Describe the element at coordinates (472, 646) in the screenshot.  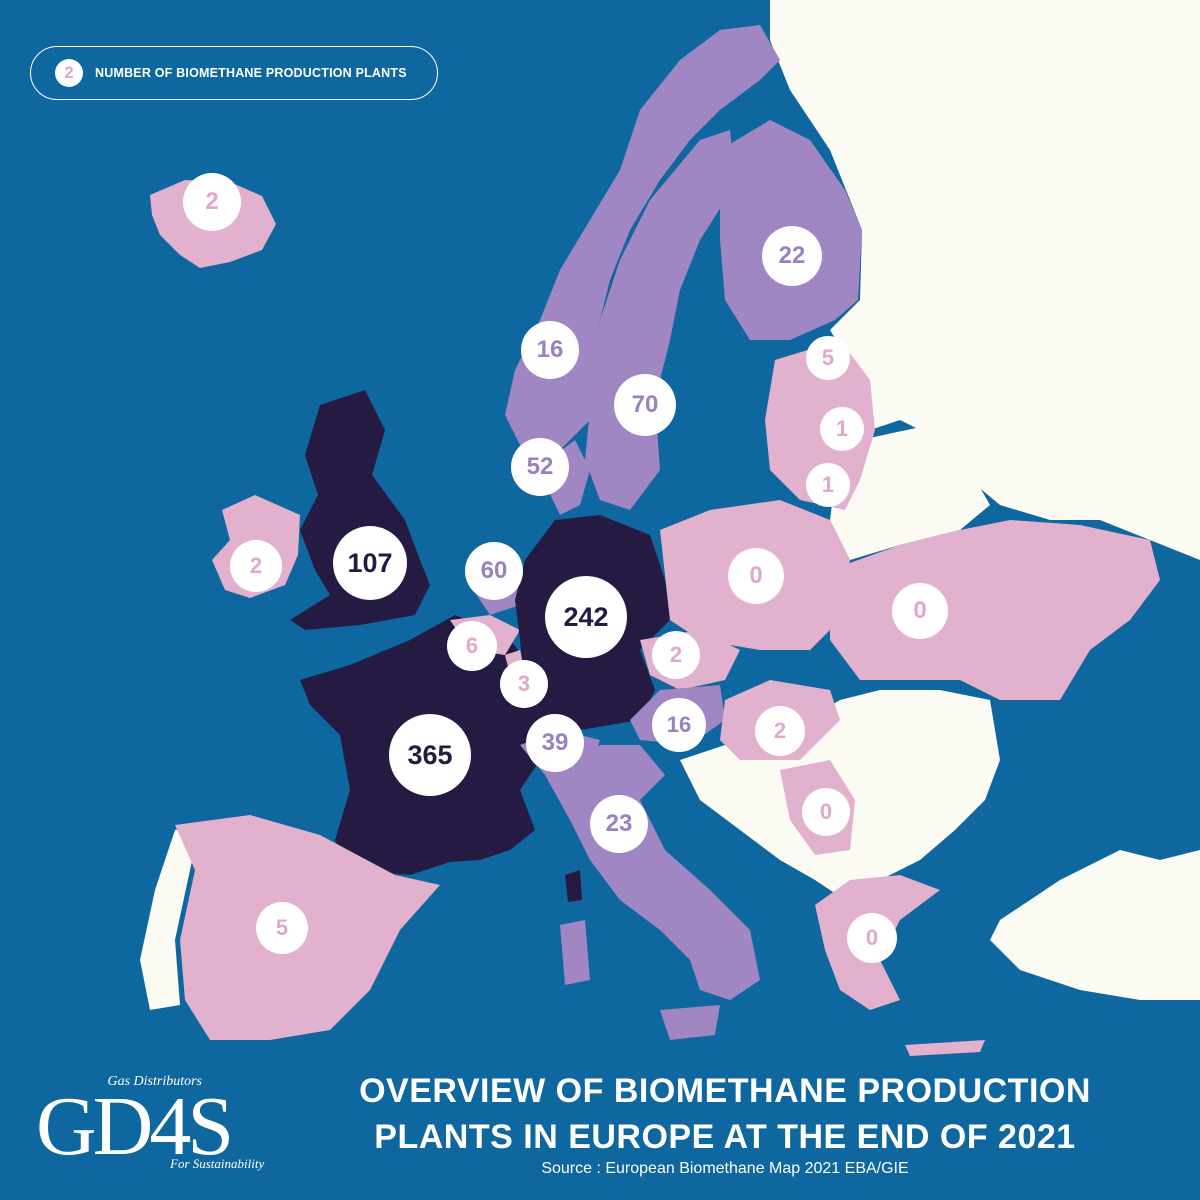
I see `value-bubble-belgium: 6` at that location.